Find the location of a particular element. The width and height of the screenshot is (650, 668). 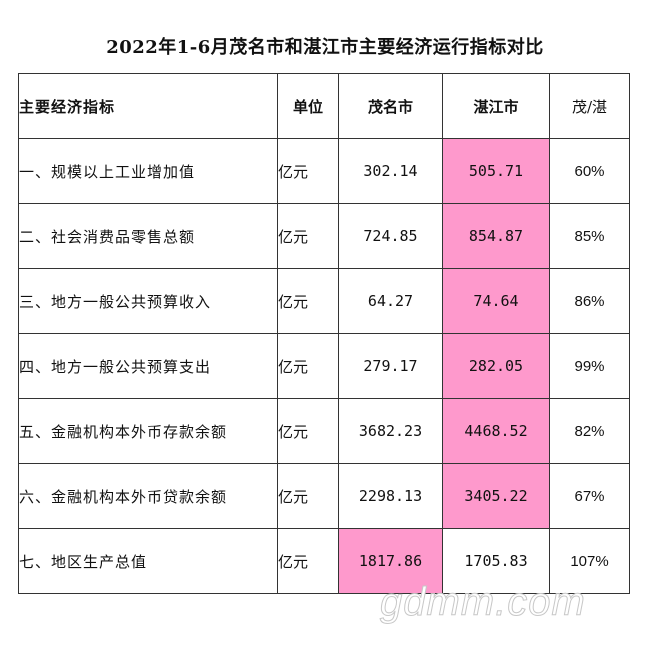

zhanjiang-value-cell: 854.87 is located at coordinates (496, 236).